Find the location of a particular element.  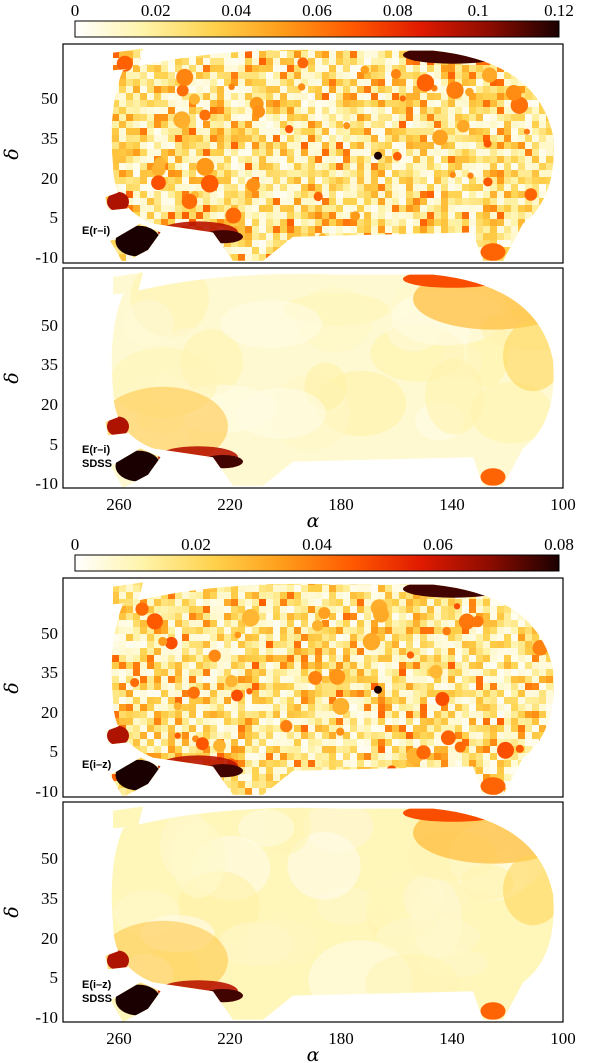

y-tick: 35 is located at coordinates (49, 672).